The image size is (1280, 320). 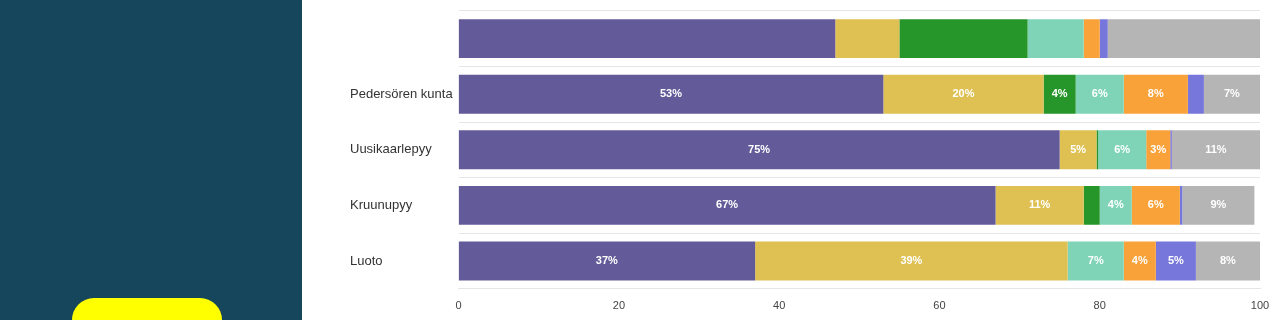 What do you see at coordinates (381, 204) in the screenshot?
I see `y-tick-label: Kruunupyy` at bounding box center [381, 204].